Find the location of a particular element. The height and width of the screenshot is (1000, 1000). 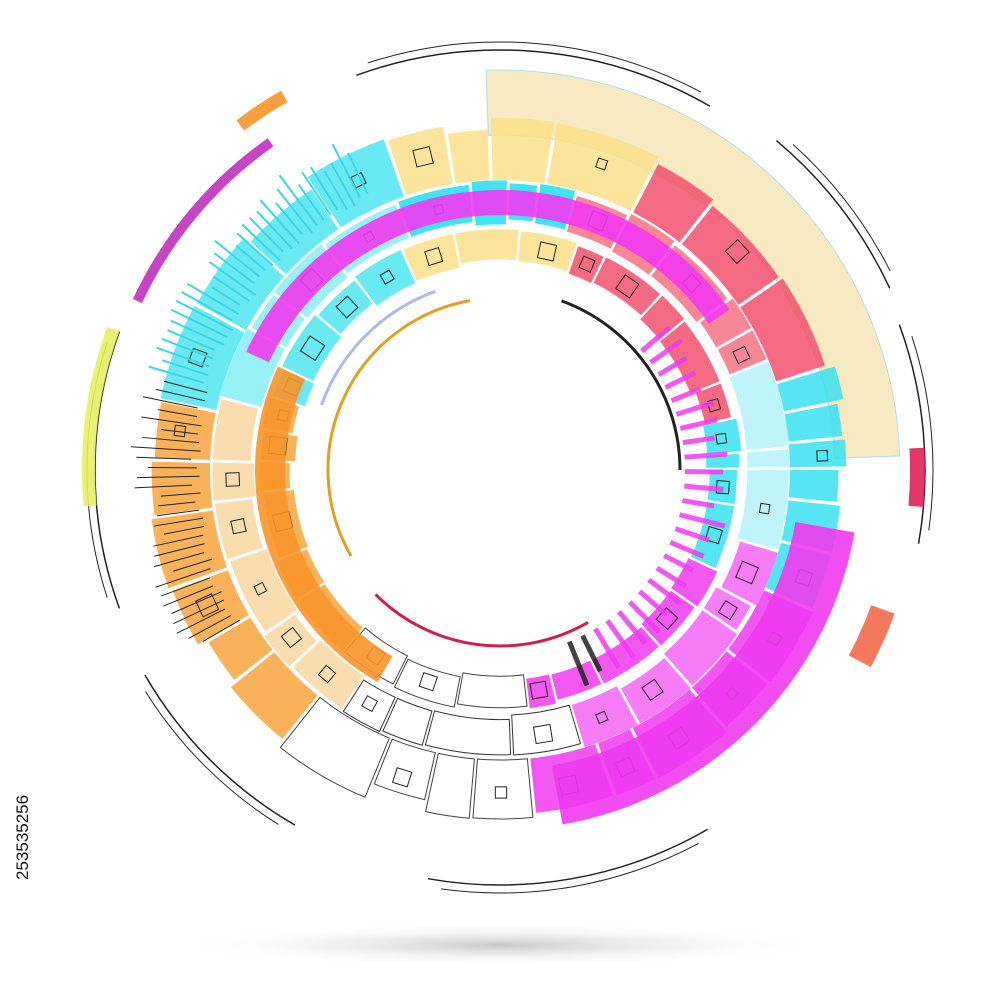

floor-shadow is located at coordinates (500, 945).